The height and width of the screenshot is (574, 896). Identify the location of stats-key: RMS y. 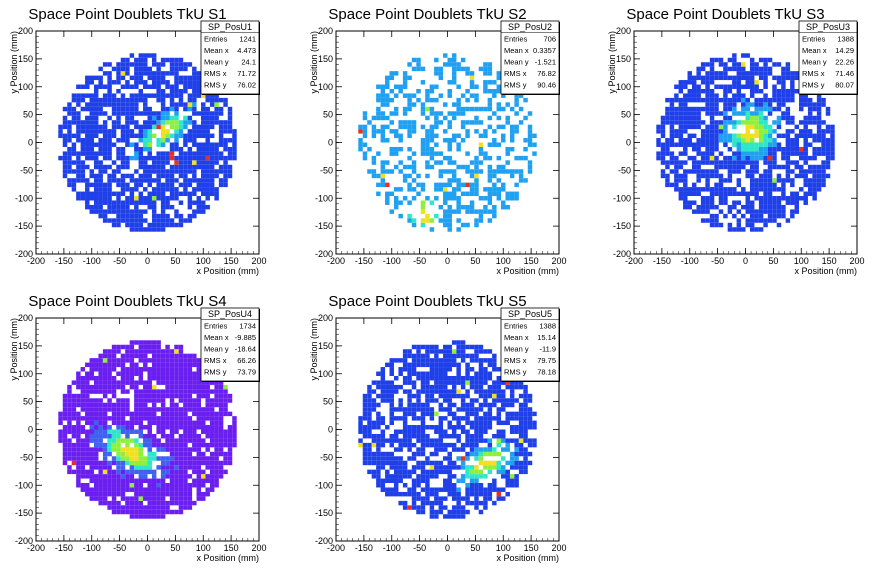
(515, 85).